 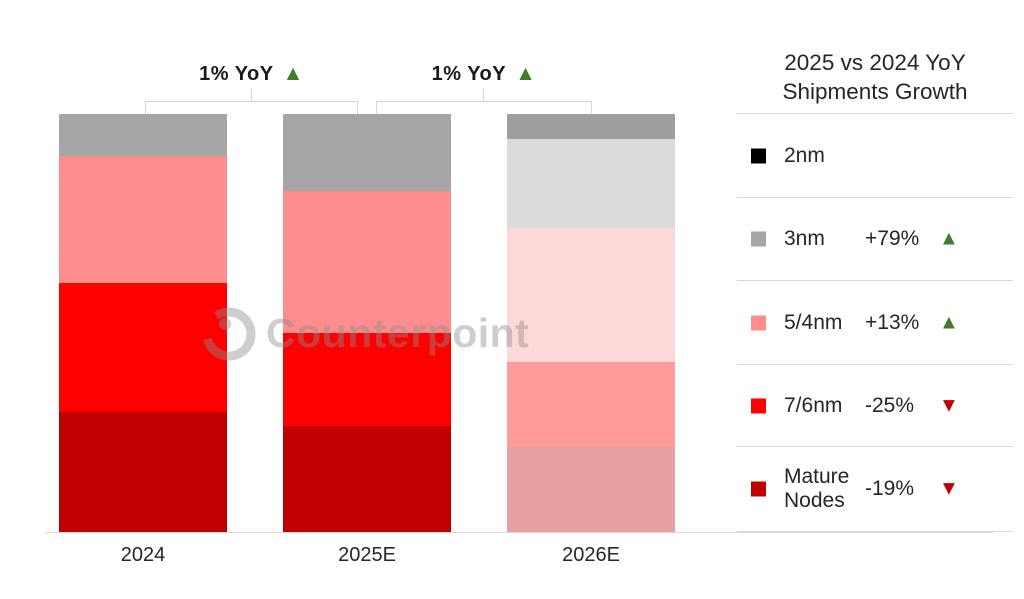 What do you see at coordinates (890, 488) in the screenshot?
I see `legend-change-value: -19%` at bounding box center [890, 488].